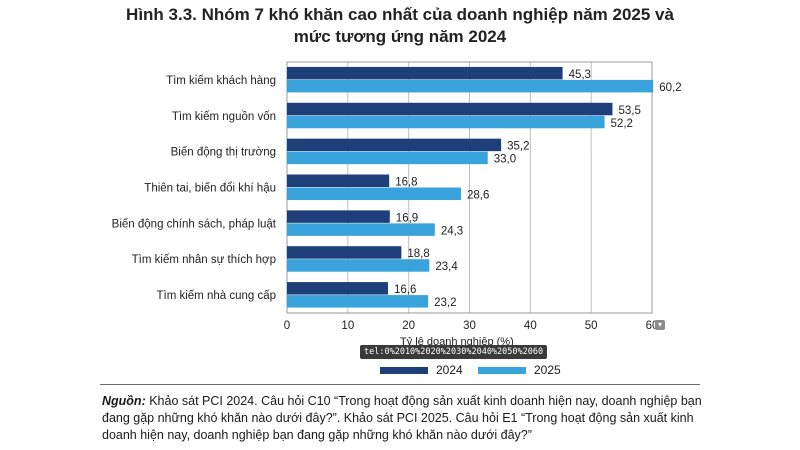  Describe the element at coordinates (445, 303) in the screenshot. I see `data-label-2025: 23,2` at that location.